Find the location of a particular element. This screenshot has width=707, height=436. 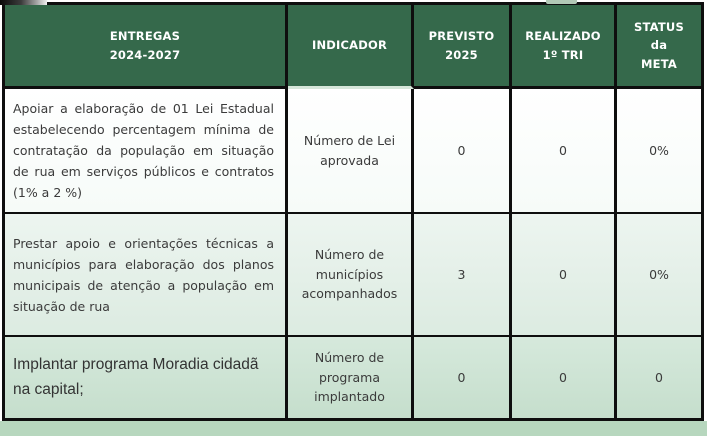

table-row-1-realizado-cell: 0 is located at coordinates (564, 151).